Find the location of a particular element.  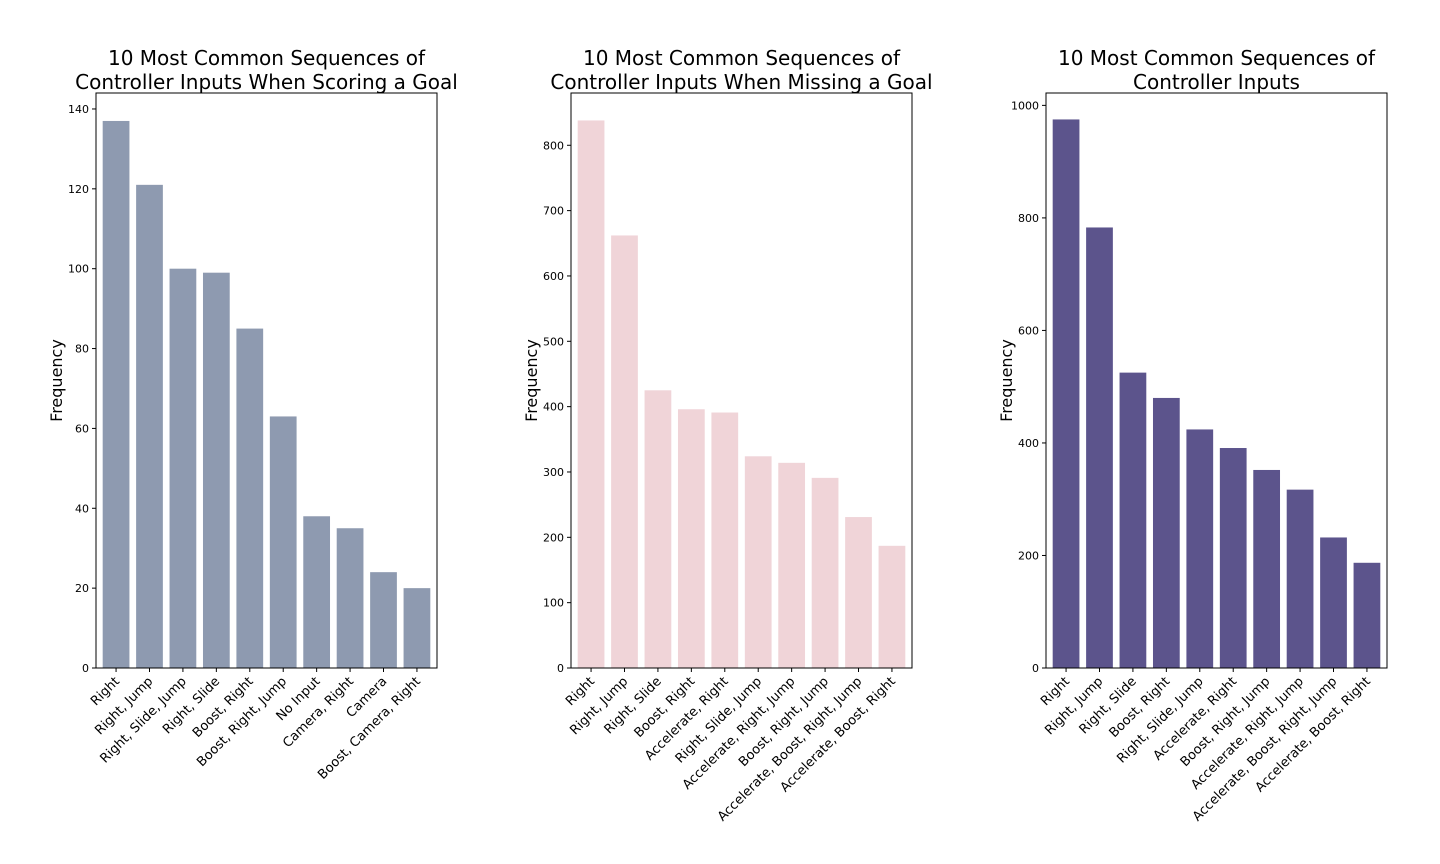

y-tick-label: 20 is located at coordinates (82, 588).